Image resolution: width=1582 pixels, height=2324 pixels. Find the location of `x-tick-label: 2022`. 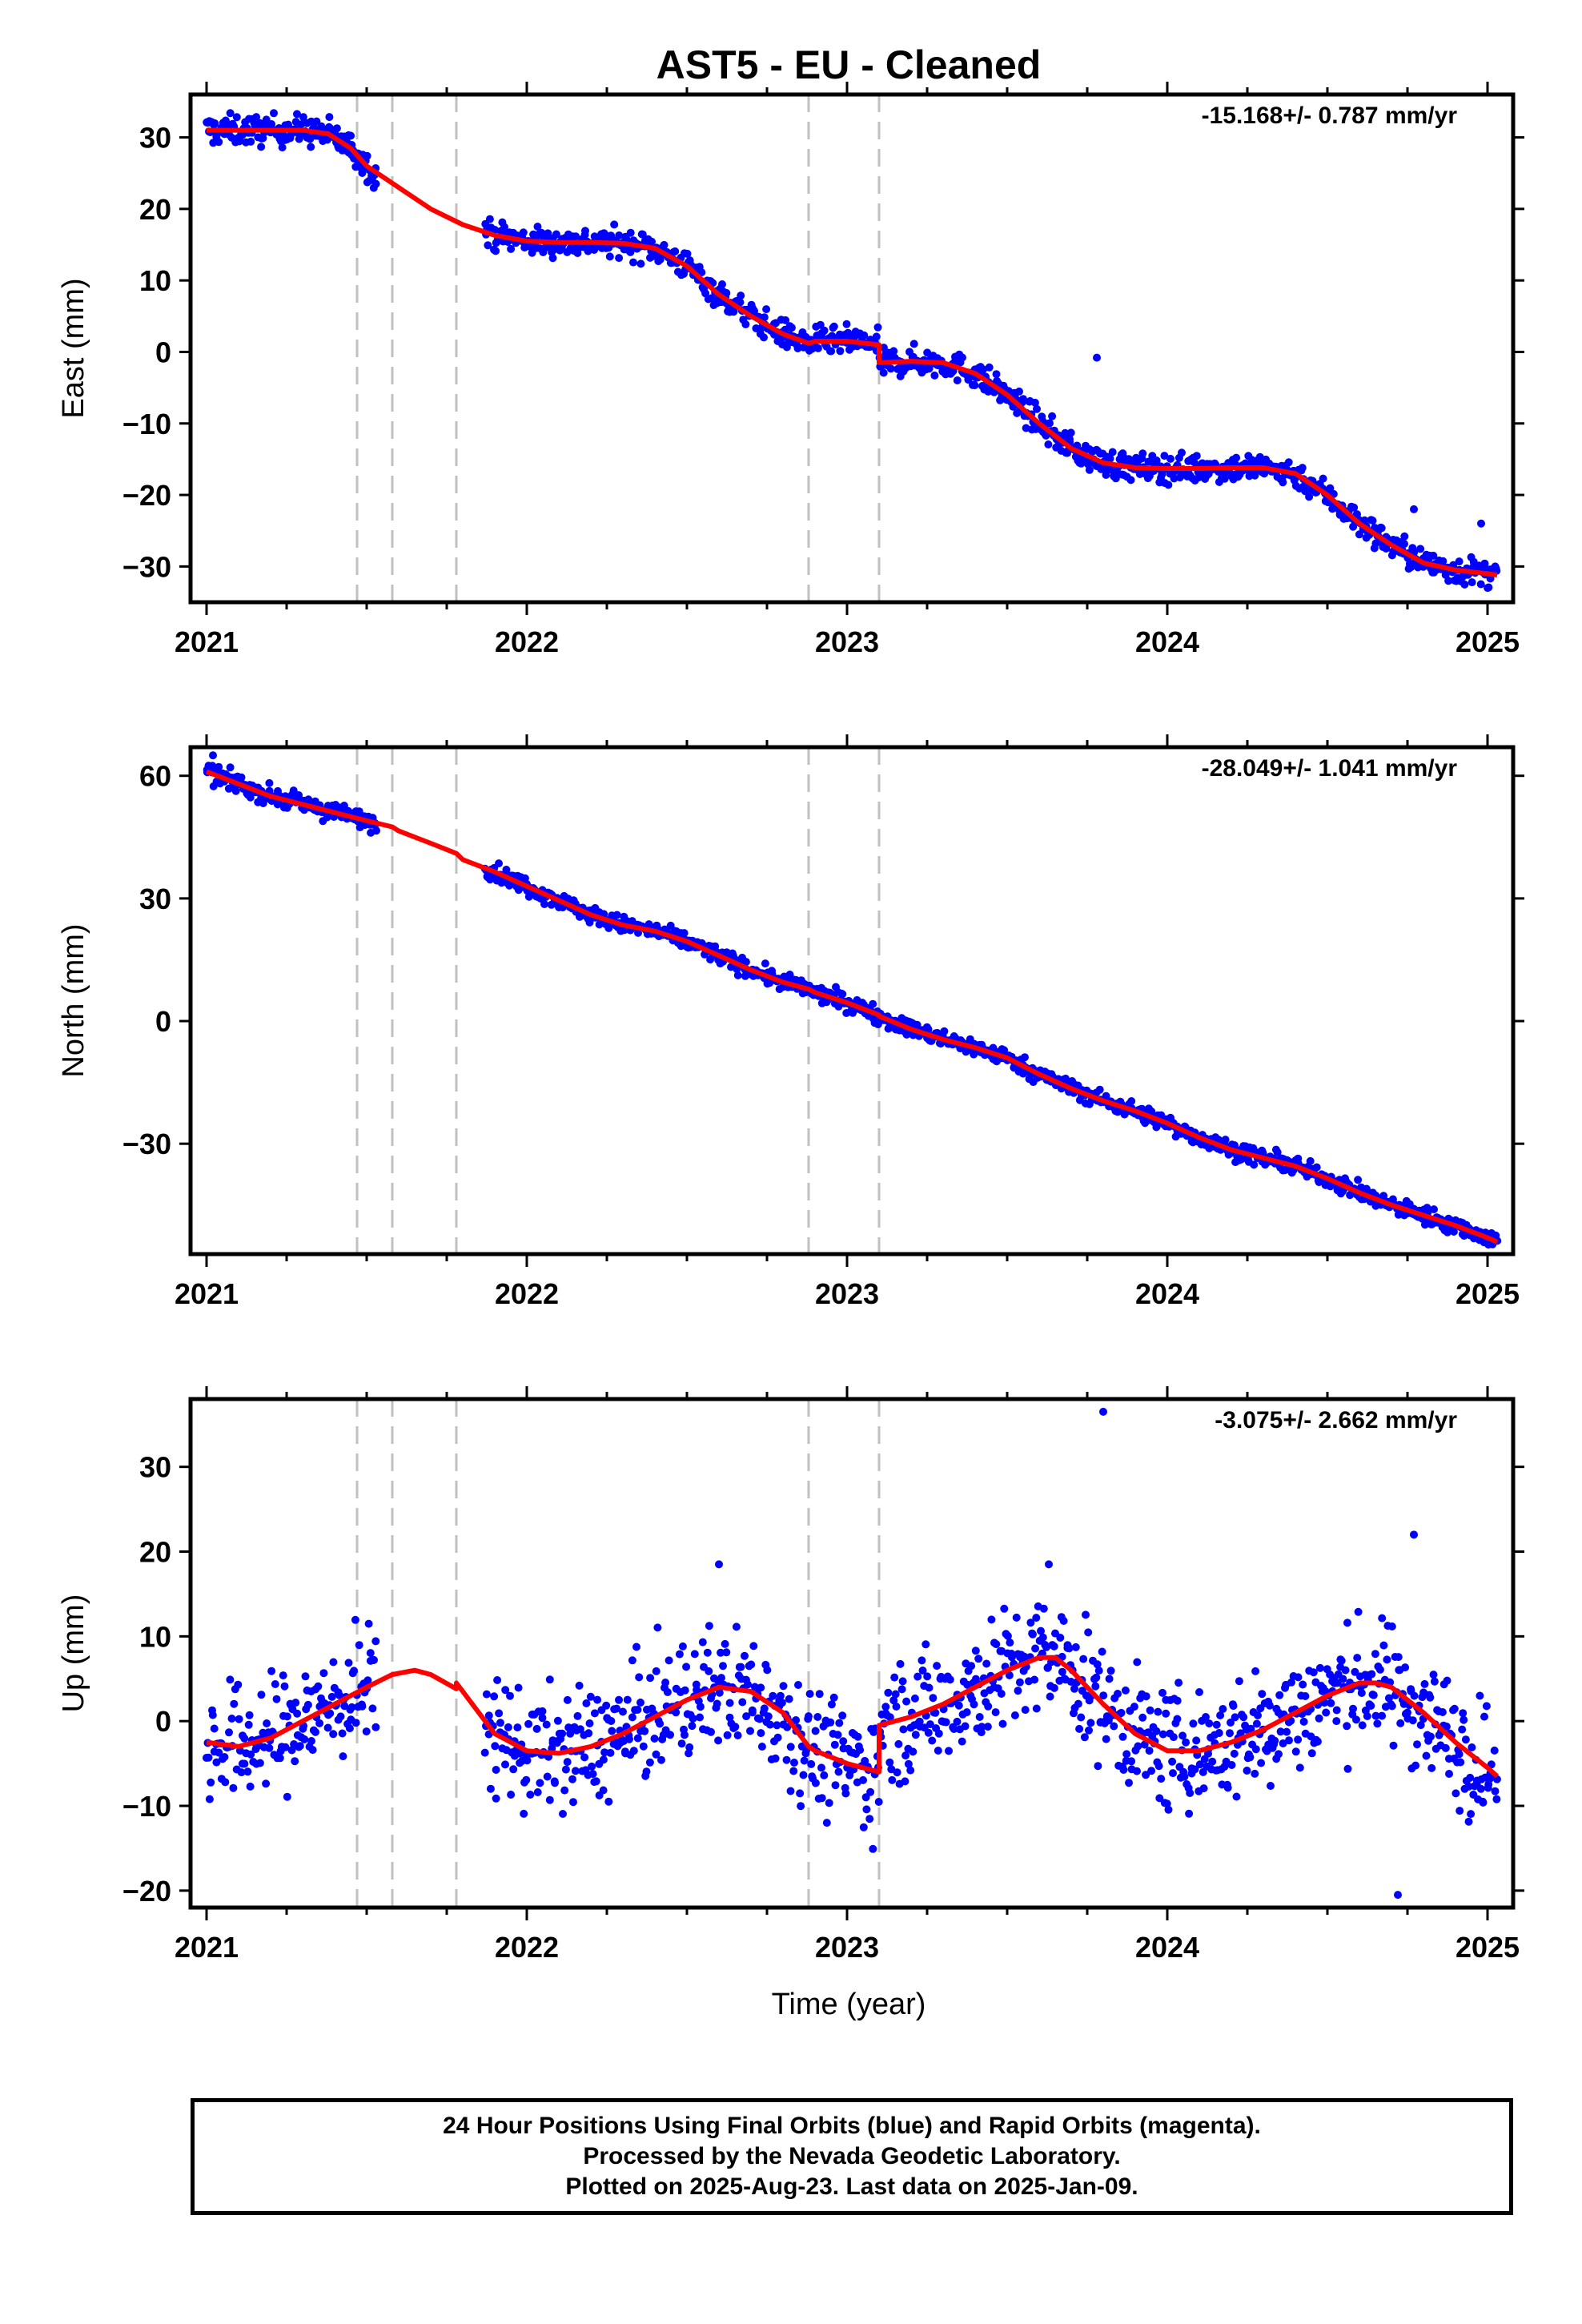

x-tick-label: 2022 is located at coordinates (527, 1947).